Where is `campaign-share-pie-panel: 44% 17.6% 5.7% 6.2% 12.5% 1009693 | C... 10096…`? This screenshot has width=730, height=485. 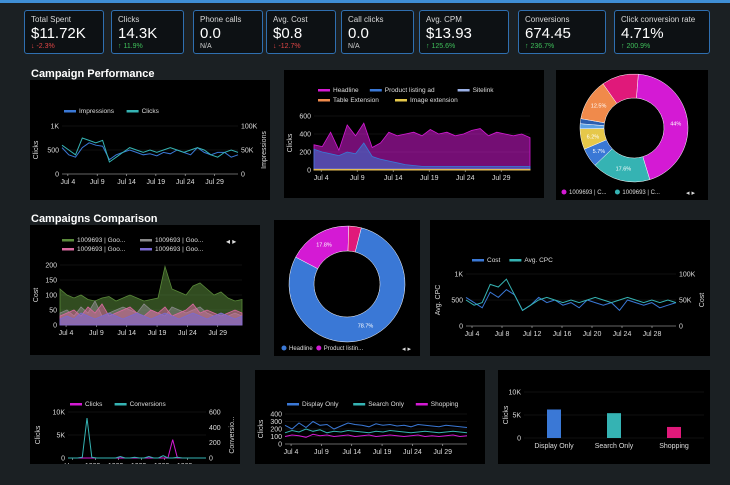
campaign-share-pie-panel: 44% 17.6% 5.7% 6.2% 12.5% 1009693 | C... 10096… is located at coordinates (632, 135).